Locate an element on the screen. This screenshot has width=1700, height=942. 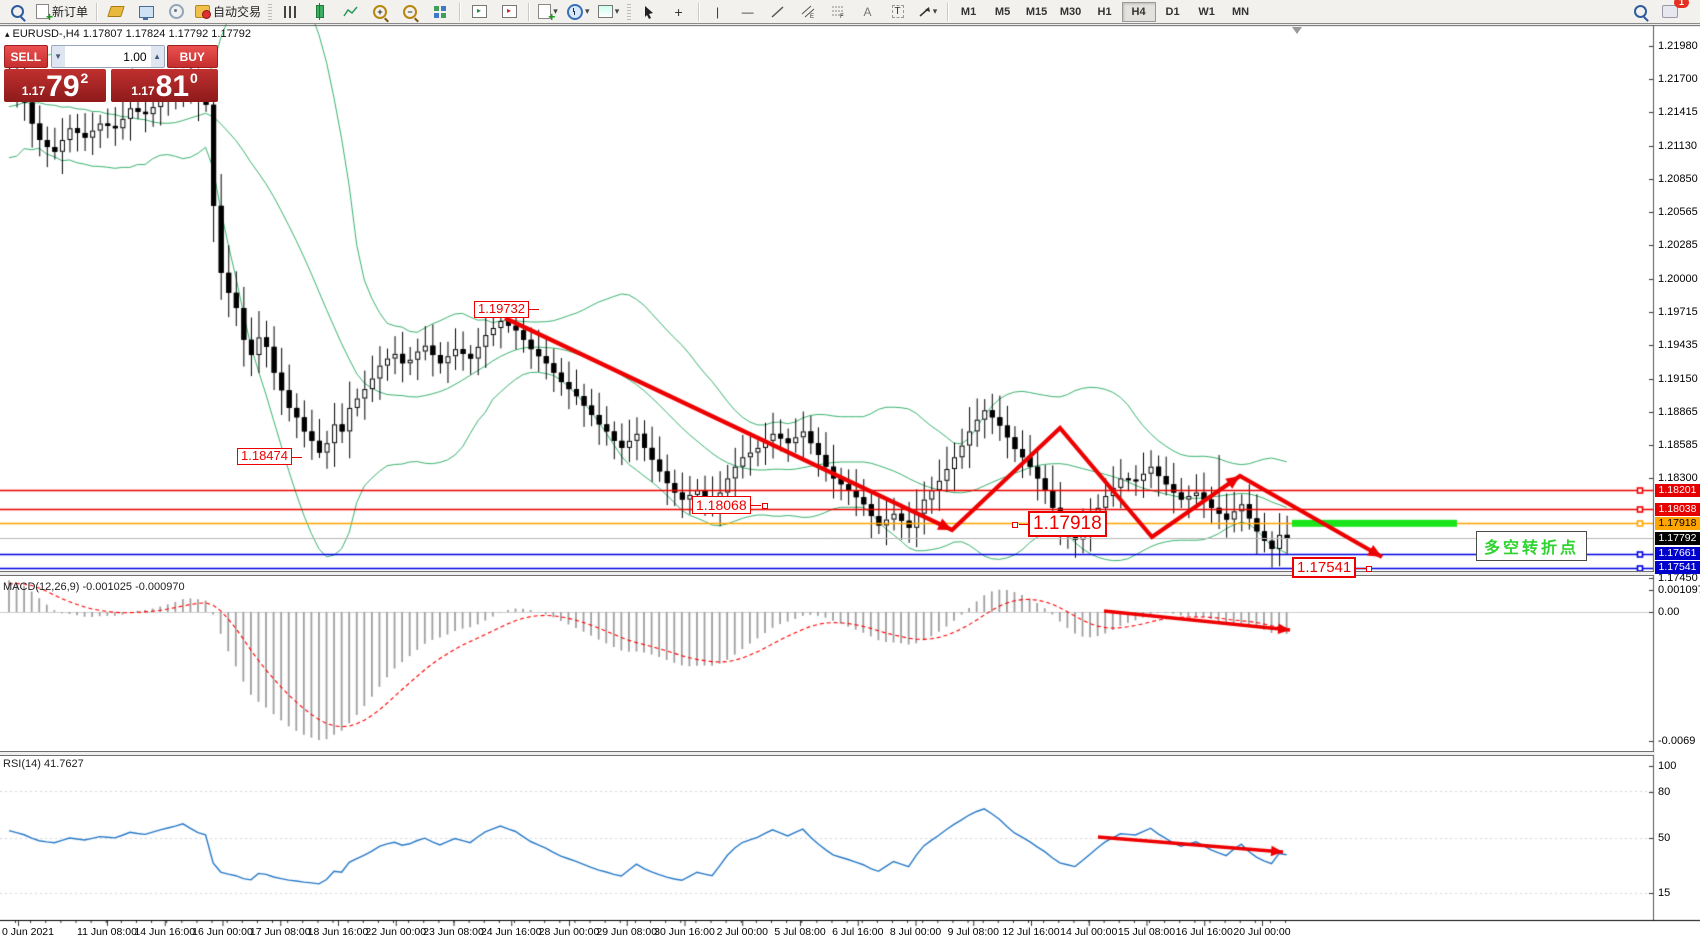
price-line-tag: 1.17918 is located at coordinates (1677, 523).